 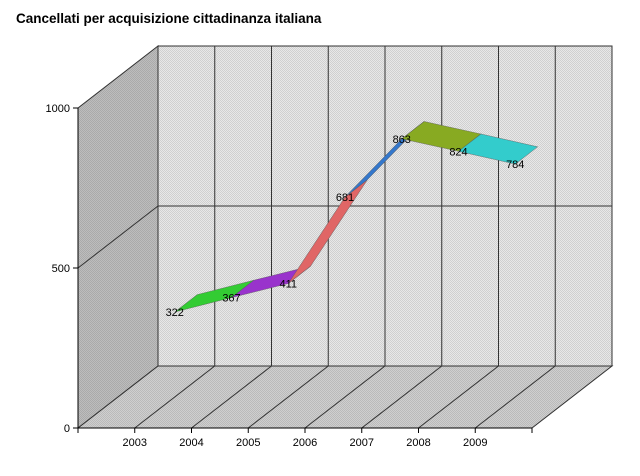 I want to click on x-tick-label: 2008, so click(x=418, y=443).